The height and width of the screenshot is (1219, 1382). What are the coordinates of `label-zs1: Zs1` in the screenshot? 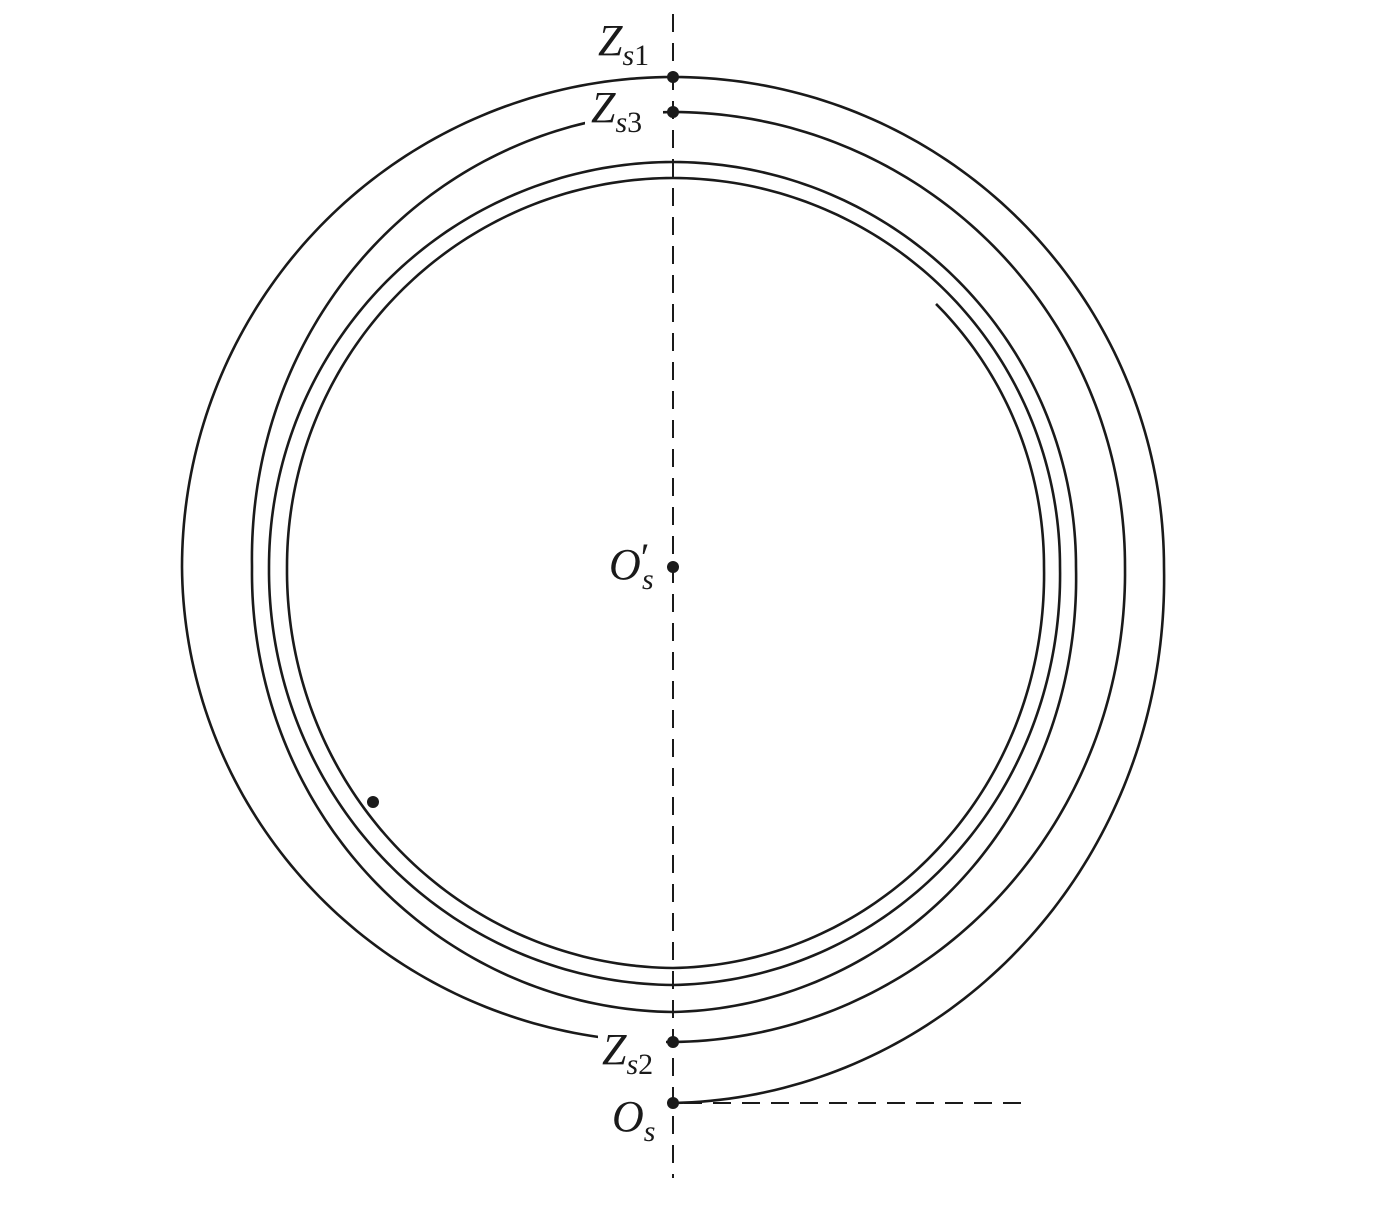 It's located at (623, 44).